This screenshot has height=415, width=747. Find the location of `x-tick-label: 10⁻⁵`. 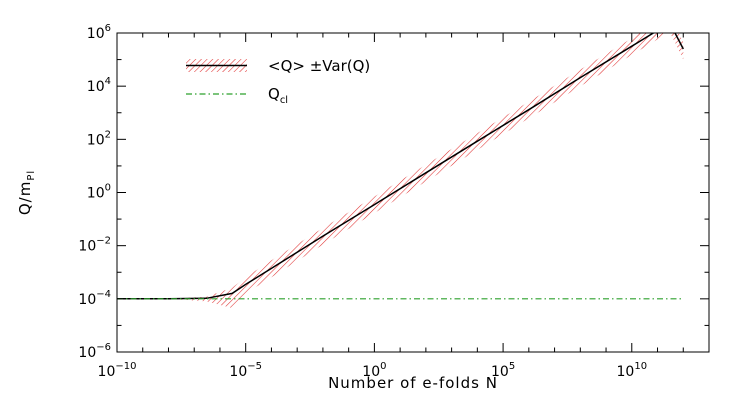

x-tick-label: 10⁻⁵ is located at coordinates (245, 370).